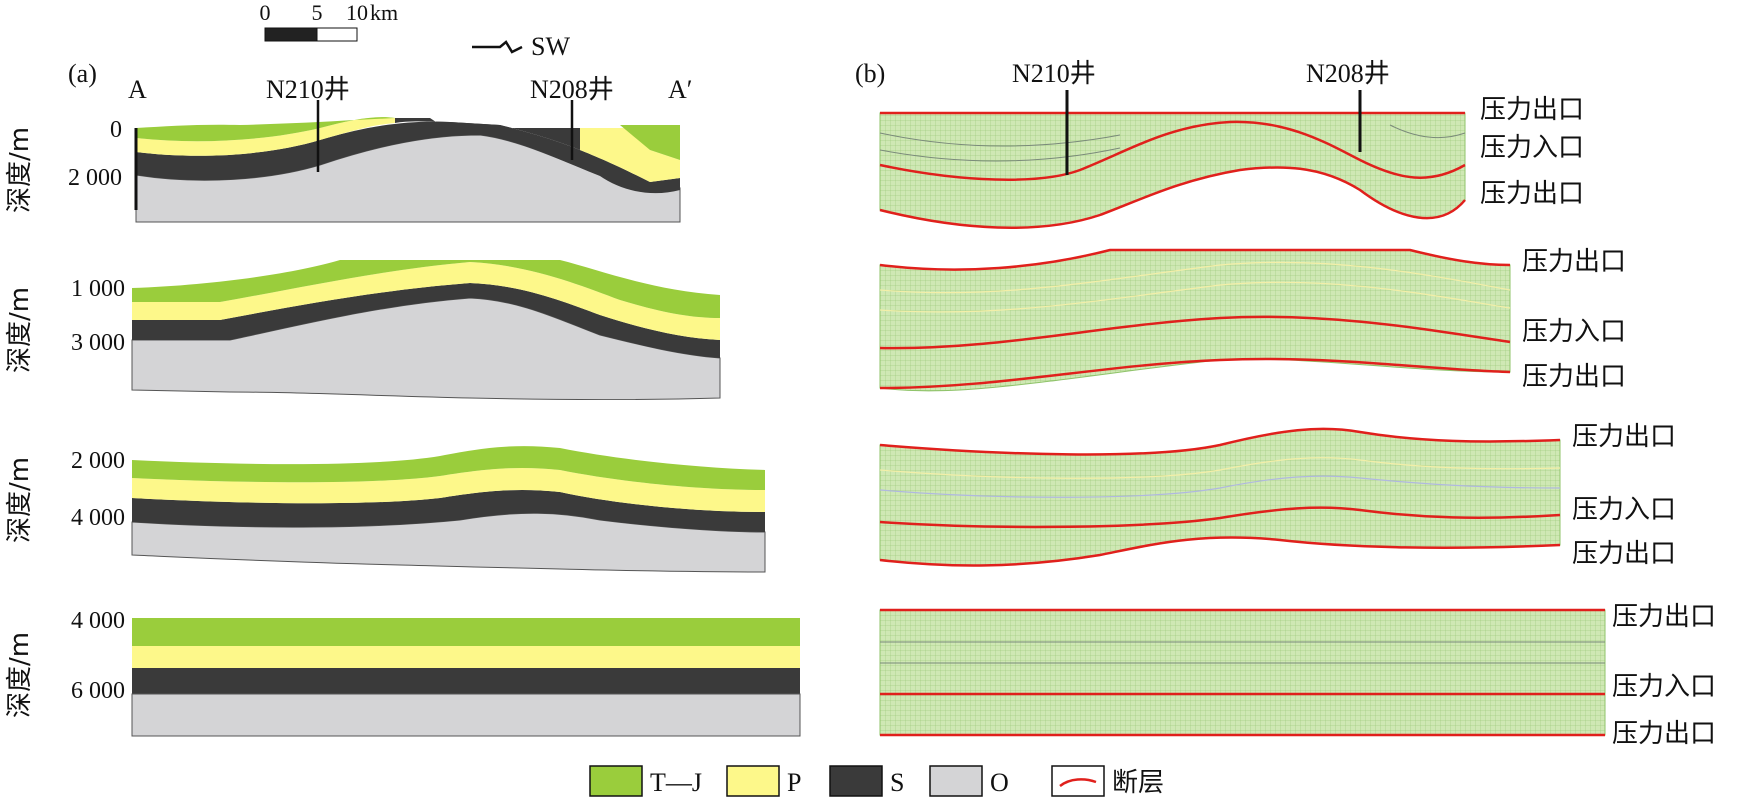 This screenshot has width=1757, height=808. I want to click on legend: T—J P S O 断层, so click(876, 781).